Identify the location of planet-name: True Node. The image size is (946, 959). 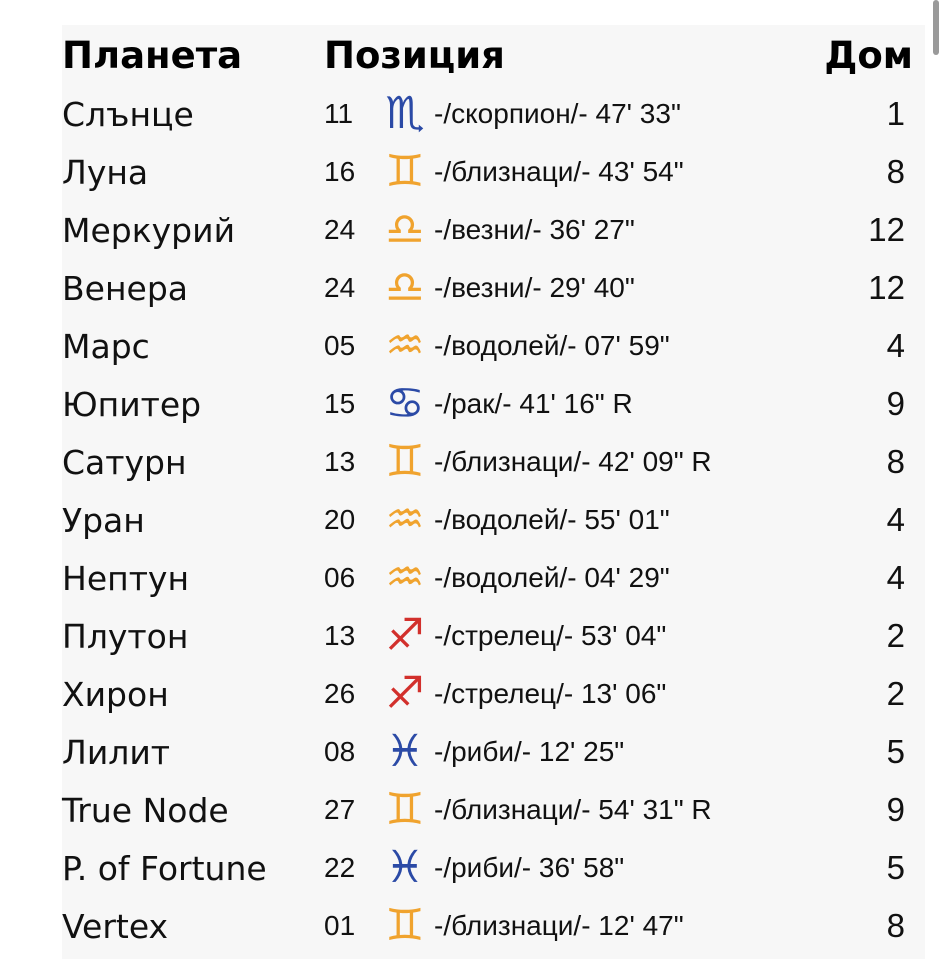
(145, 810).